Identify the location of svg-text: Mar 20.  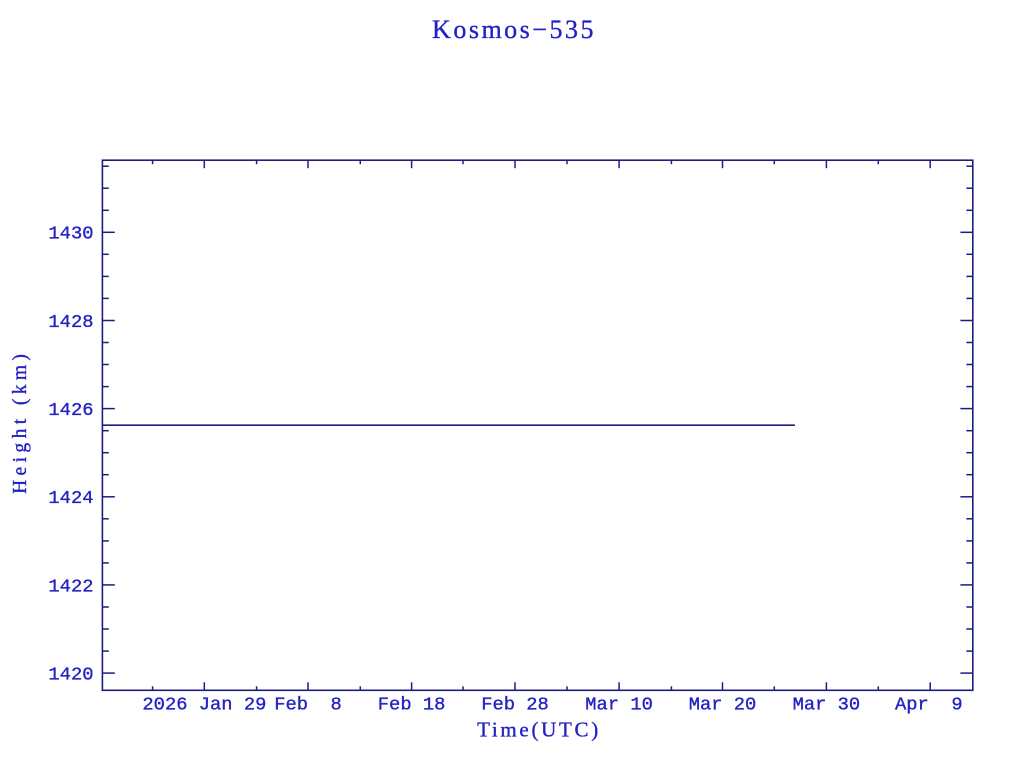
(723, 705).